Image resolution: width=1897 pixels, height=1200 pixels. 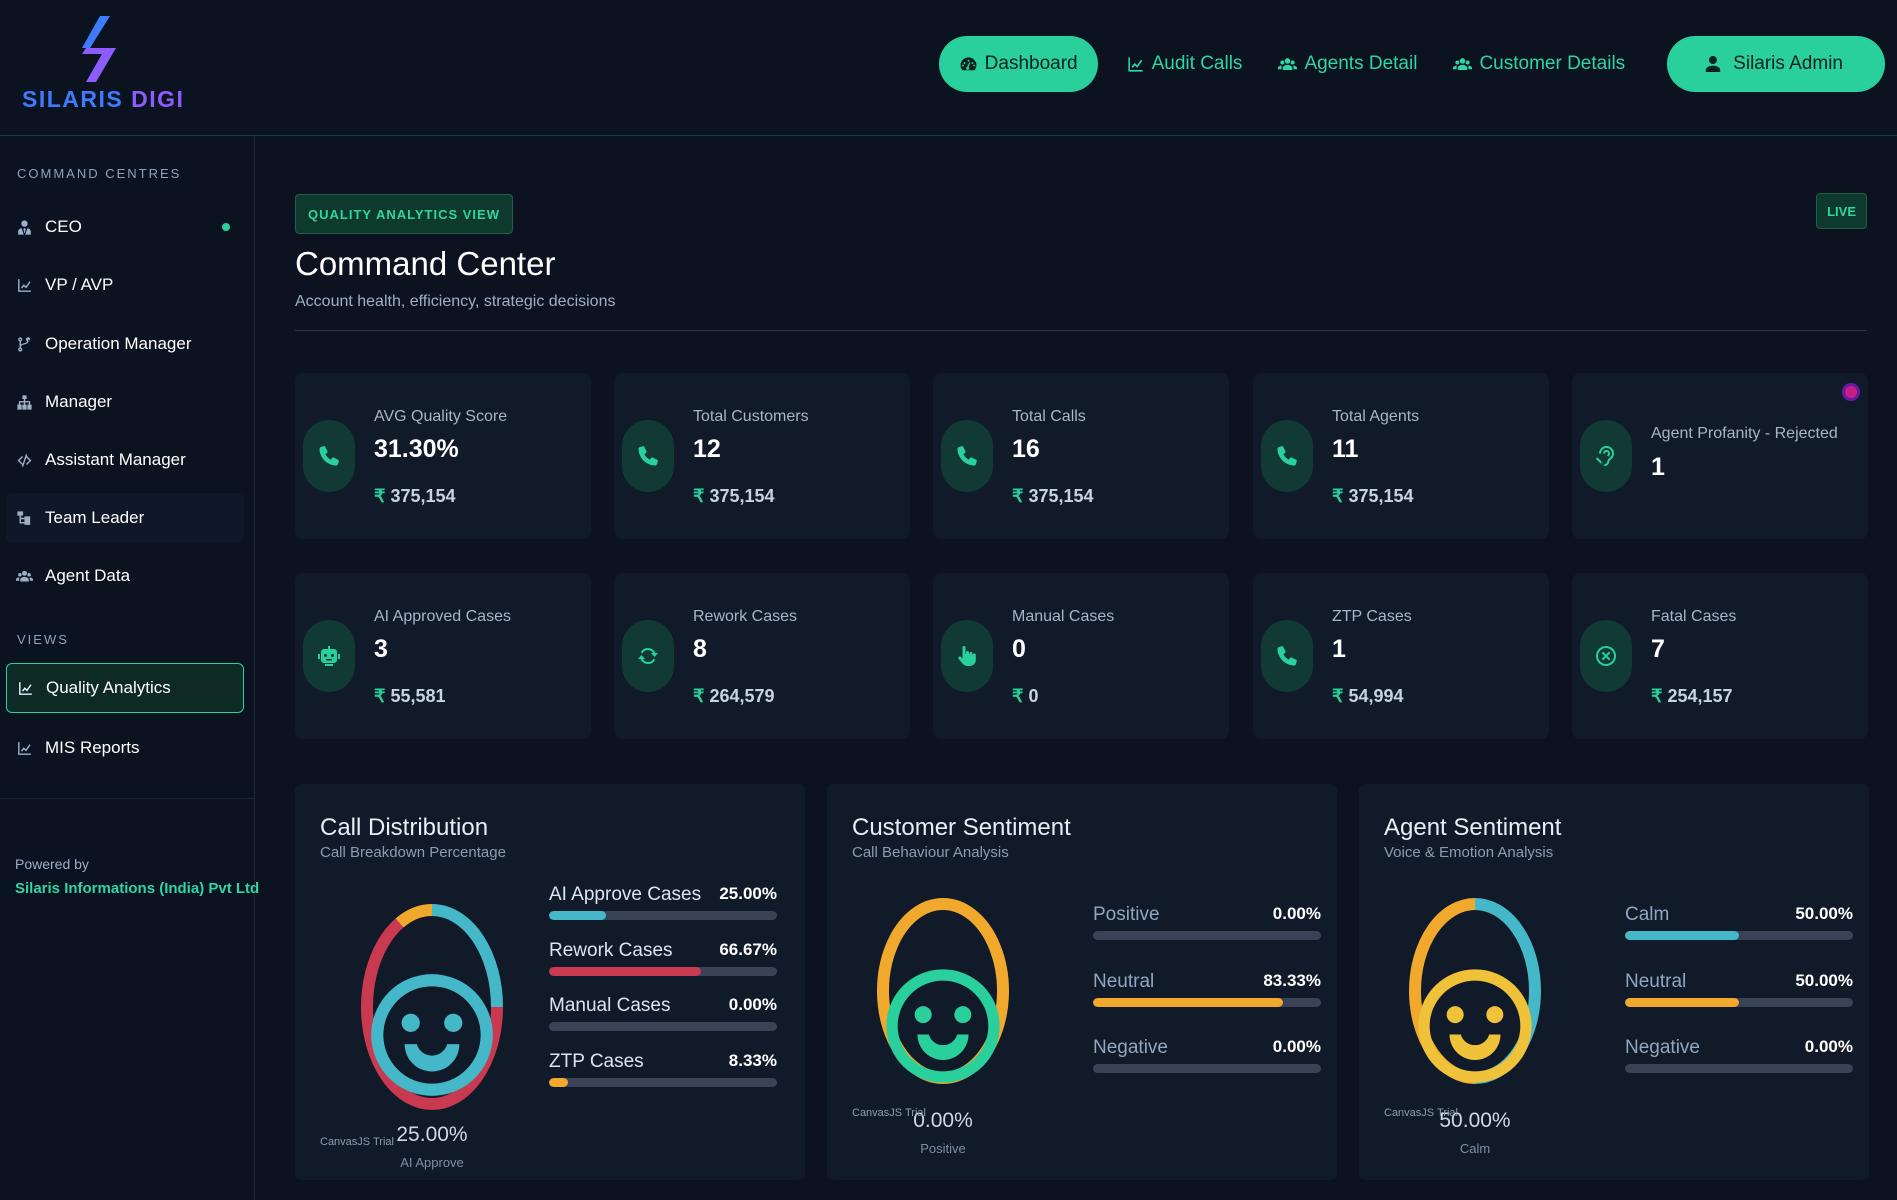 I want to click on sidebar-item-label: Agent Data, so click(x=88, y=575).